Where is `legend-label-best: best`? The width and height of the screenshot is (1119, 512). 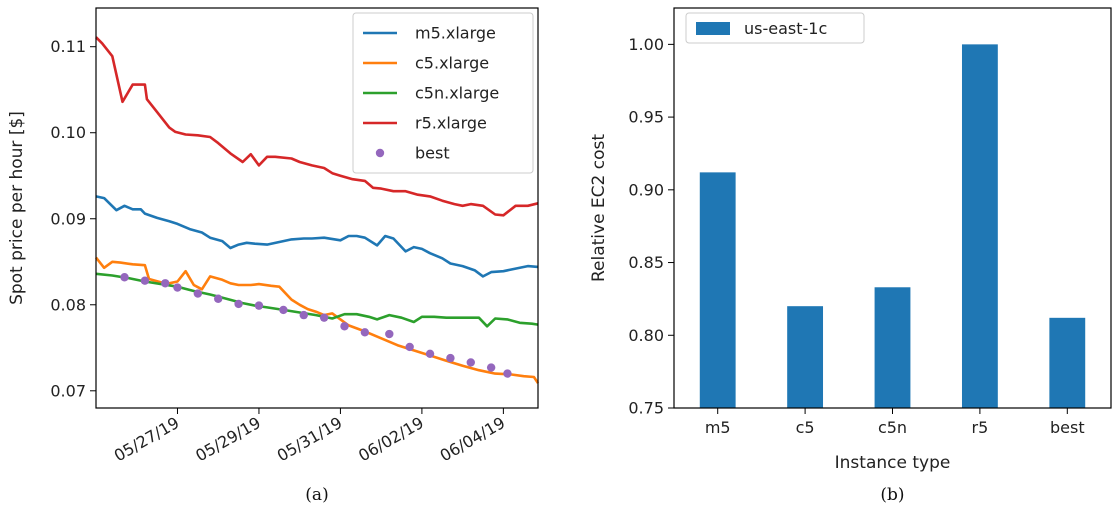 legend-label-best: best is located at coordinates (432, 153).